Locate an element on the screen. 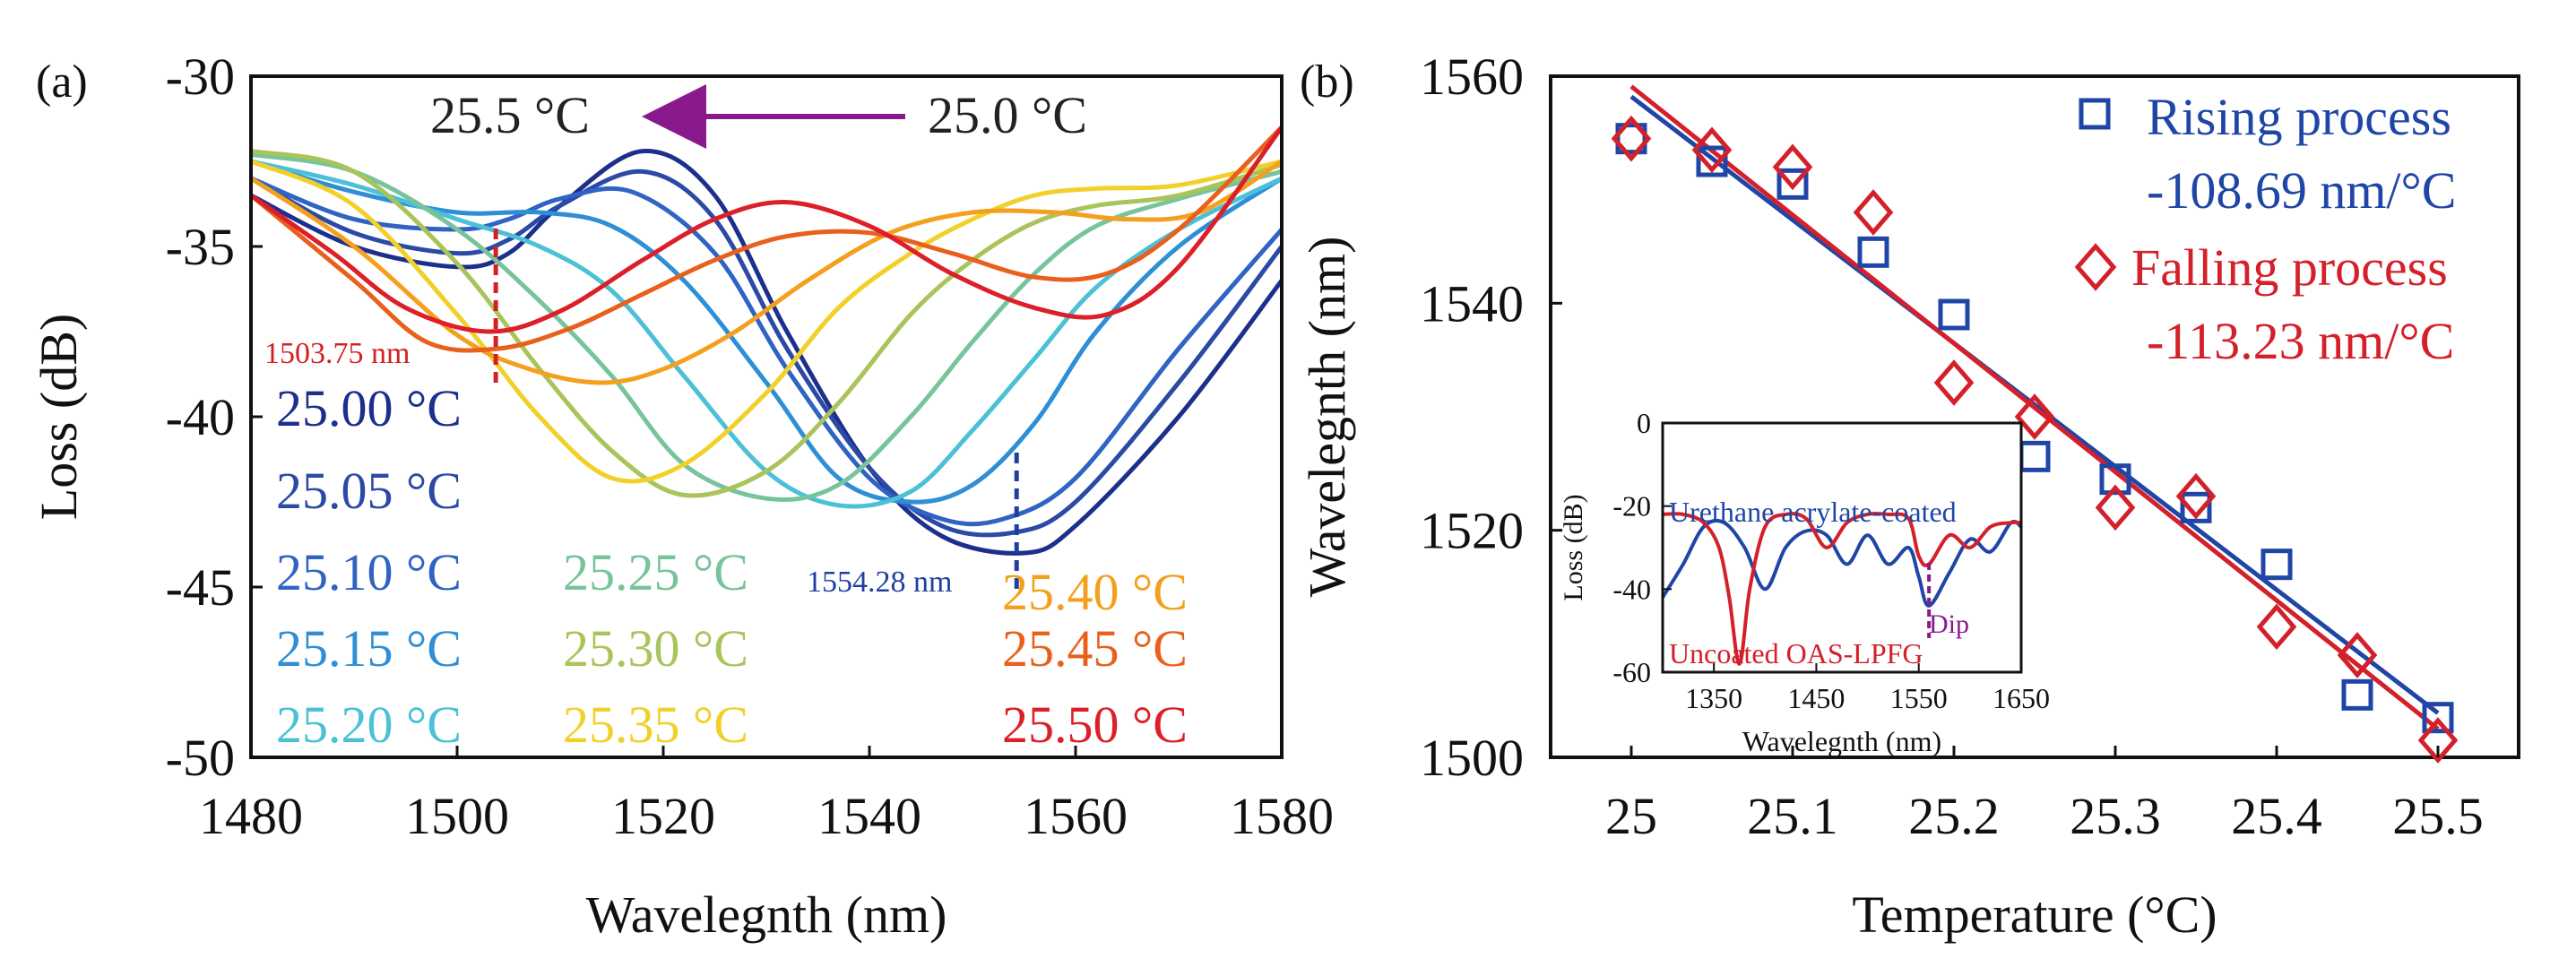 The width and height of the screenshot is (2576, 976). panel-b-label: (b) is located at coordinates (1327, 82).